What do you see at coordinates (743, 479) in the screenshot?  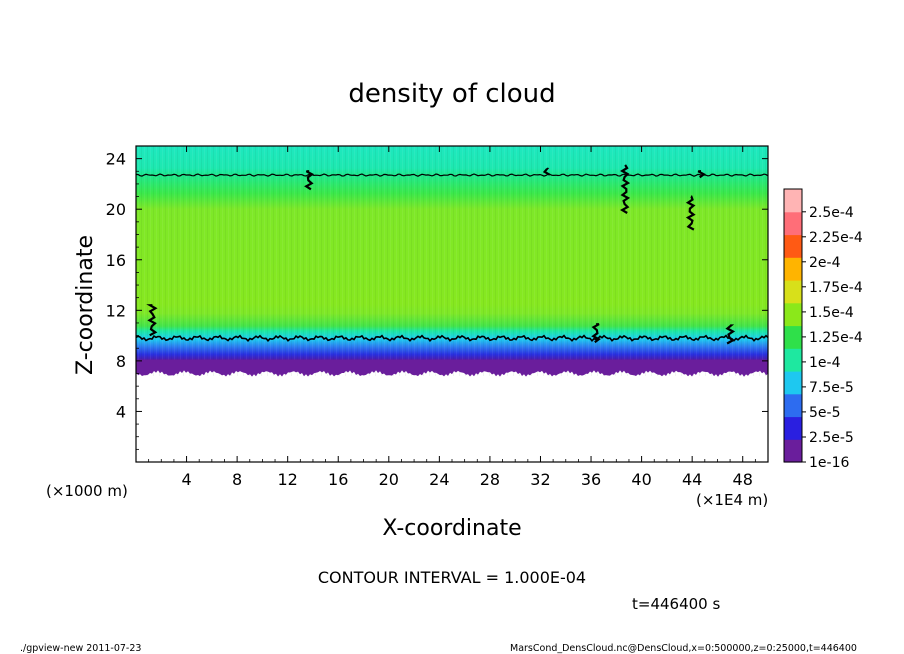 I see `x-tick-label: 48` at bounding box center [743, 479].